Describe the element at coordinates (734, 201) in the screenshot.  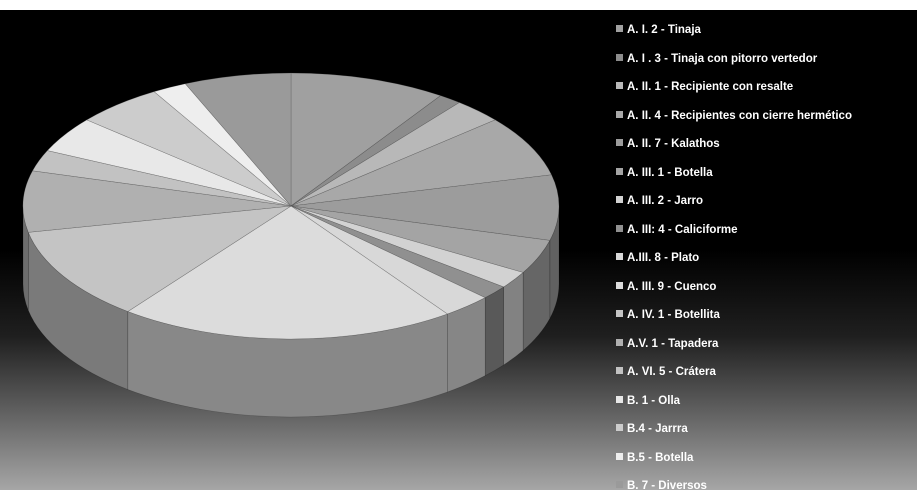
I see `legend-item: A. III. 2 - Jarro` at that location.